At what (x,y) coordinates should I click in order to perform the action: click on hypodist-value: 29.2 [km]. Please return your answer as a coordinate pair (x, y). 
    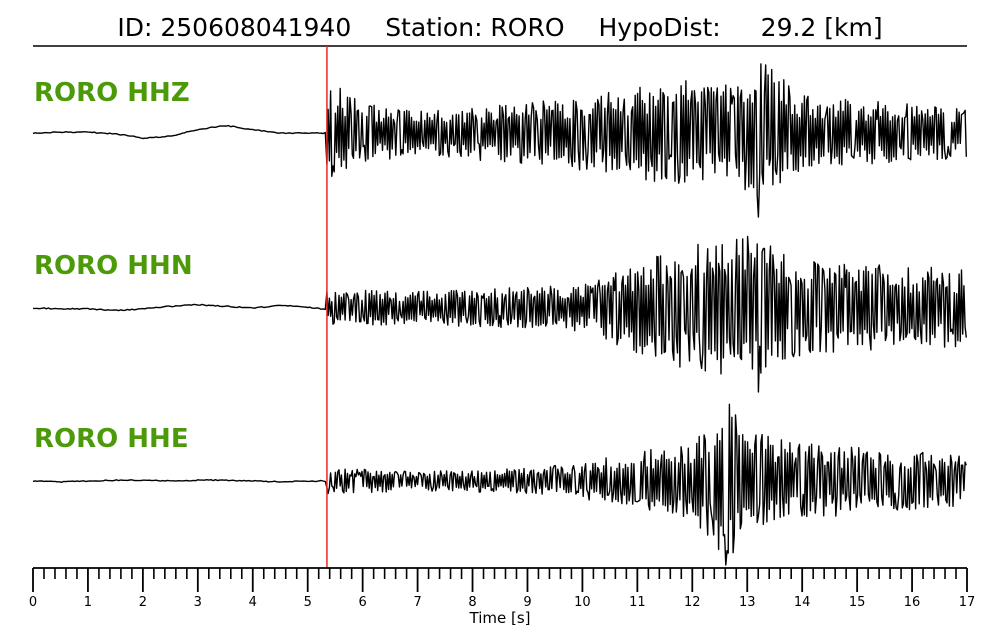
    Looking at the image, I should click on (822, 27).